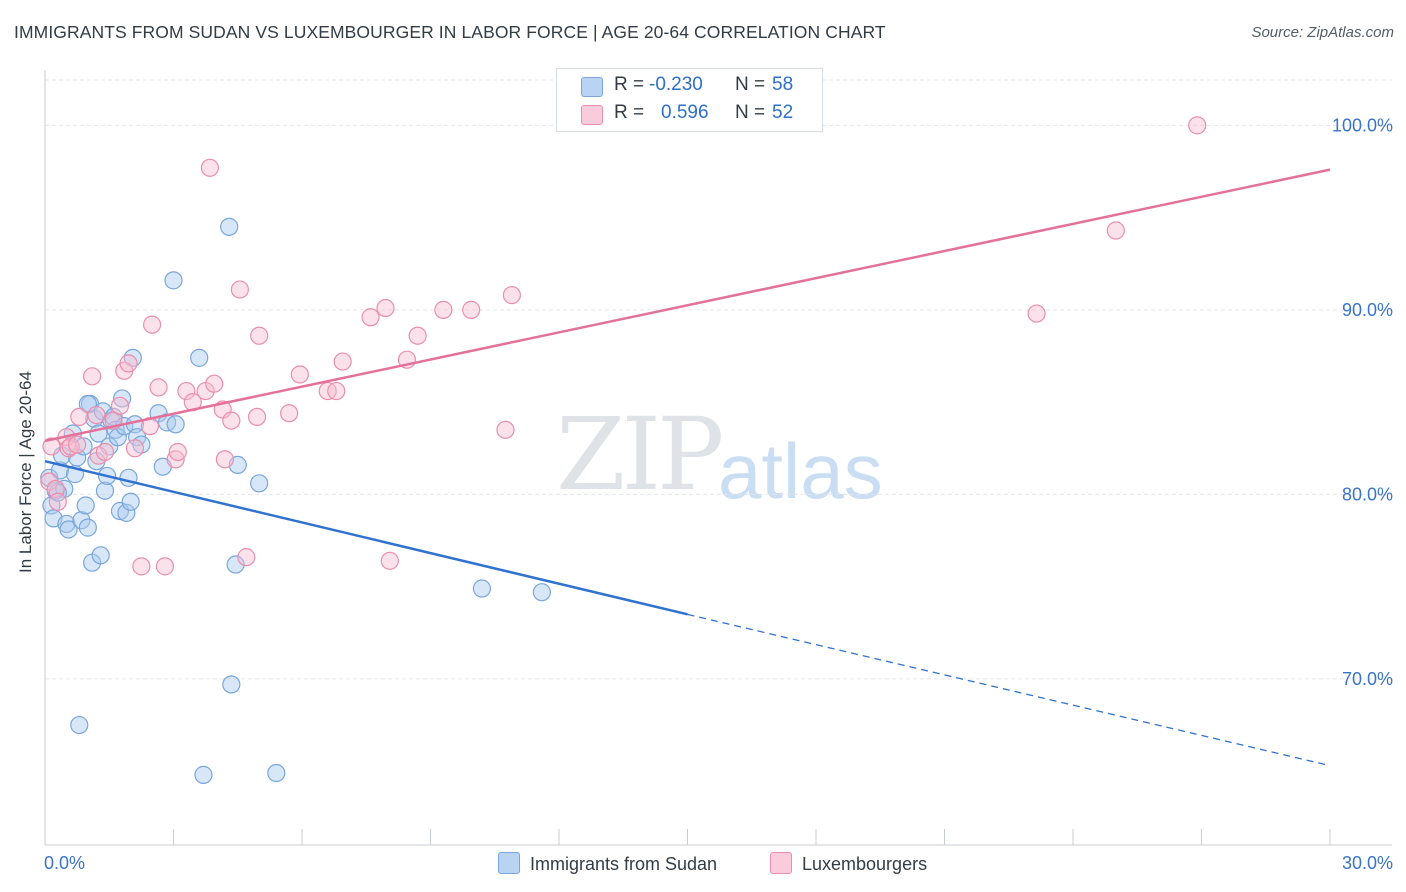 Image resolution: width=1406 pixels, height=892 pixels. I want to click on legend-r-value: -0.230, so click(676, 84).